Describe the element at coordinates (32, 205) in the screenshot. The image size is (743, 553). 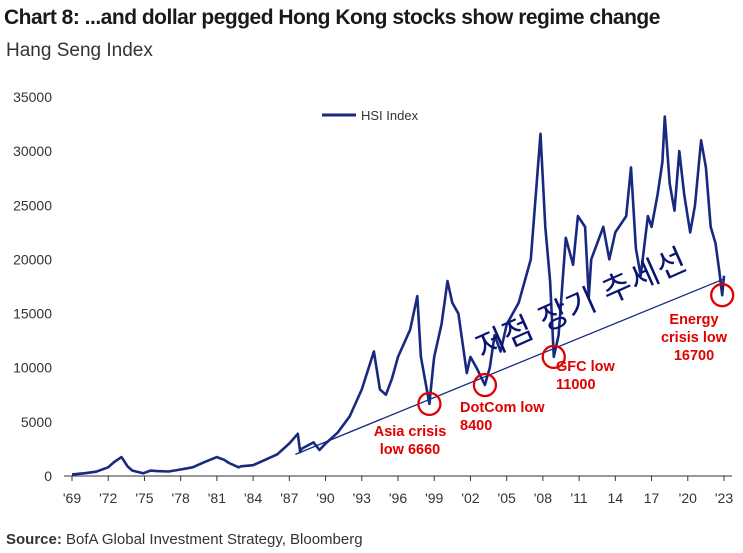
I see `y-tick-label: 25000` at that location.